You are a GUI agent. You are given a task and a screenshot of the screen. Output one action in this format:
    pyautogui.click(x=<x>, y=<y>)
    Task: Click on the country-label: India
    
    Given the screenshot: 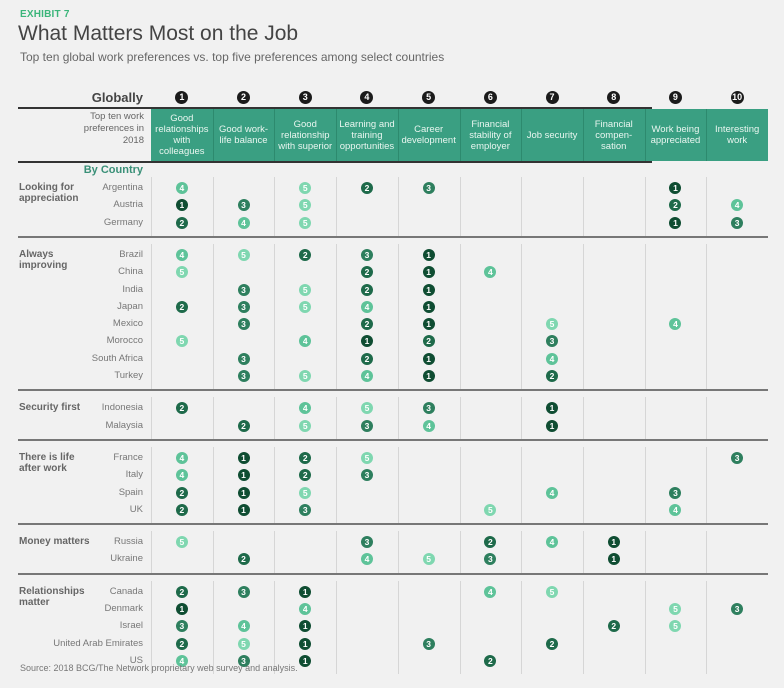 What is the action you would take?
    pyautogui.click(x=132, y=289)
    